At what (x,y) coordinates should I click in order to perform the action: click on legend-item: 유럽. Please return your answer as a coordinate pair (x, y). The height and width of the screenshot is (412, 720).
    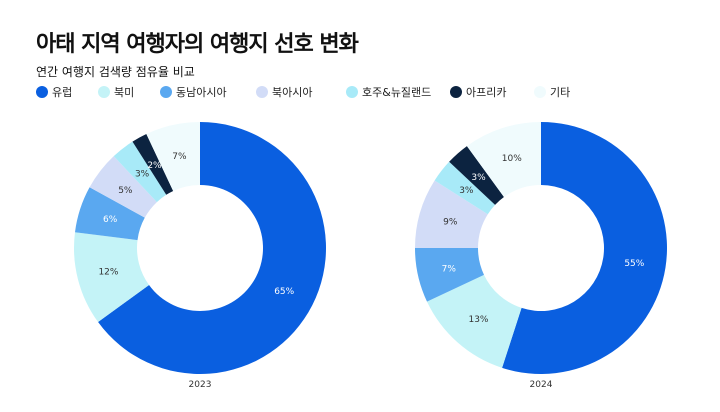
    Looking at the image, I should click on (67, 92).